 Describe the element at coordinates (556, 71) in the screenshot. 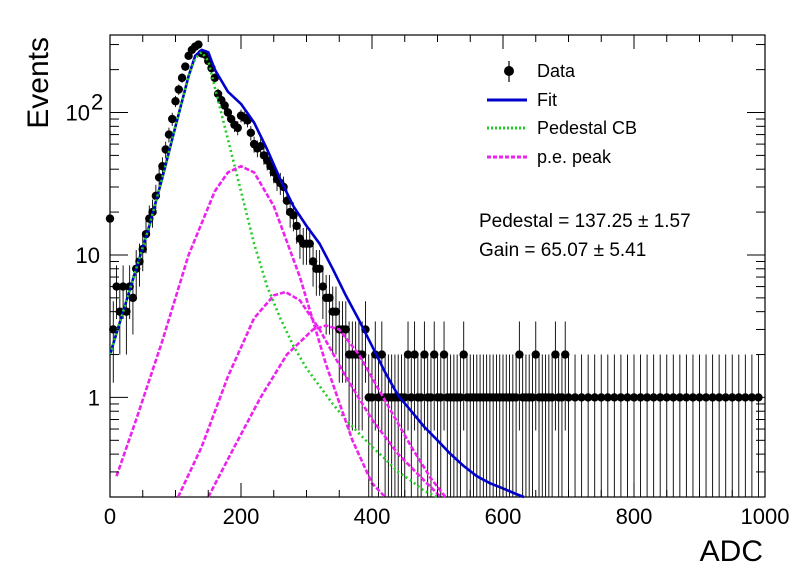

I see `legend-data-label: Data` at that location.